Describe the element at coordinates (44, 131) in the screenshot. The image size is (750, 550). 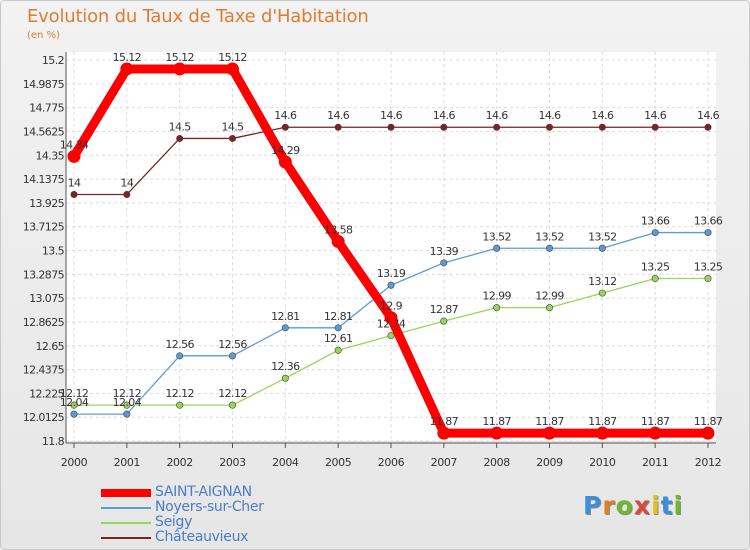
I see `y-tick-label: 14.5625` at that location.